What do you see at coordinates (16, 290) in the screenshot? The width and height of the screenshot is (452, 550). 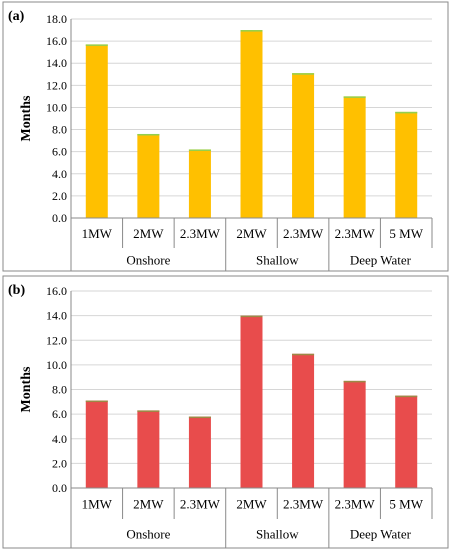 I see `panel-label: (b)` at bounding box center [16, 290].